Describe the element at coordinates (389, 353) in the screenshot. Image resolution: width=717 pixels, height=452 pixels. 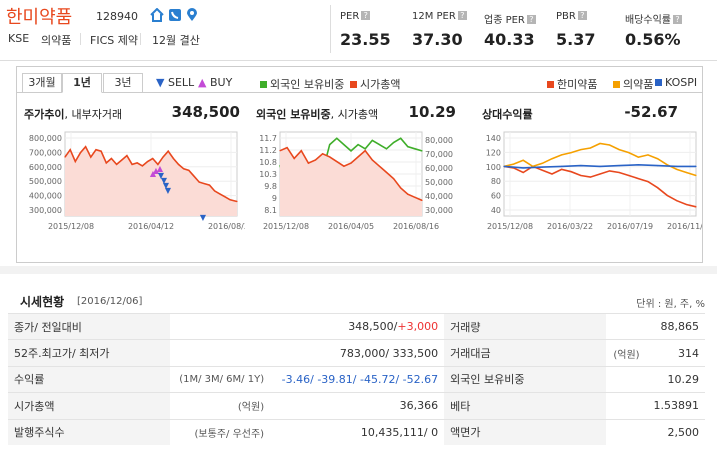
I see `cell-value: 783,000/ 333,500` at that location.